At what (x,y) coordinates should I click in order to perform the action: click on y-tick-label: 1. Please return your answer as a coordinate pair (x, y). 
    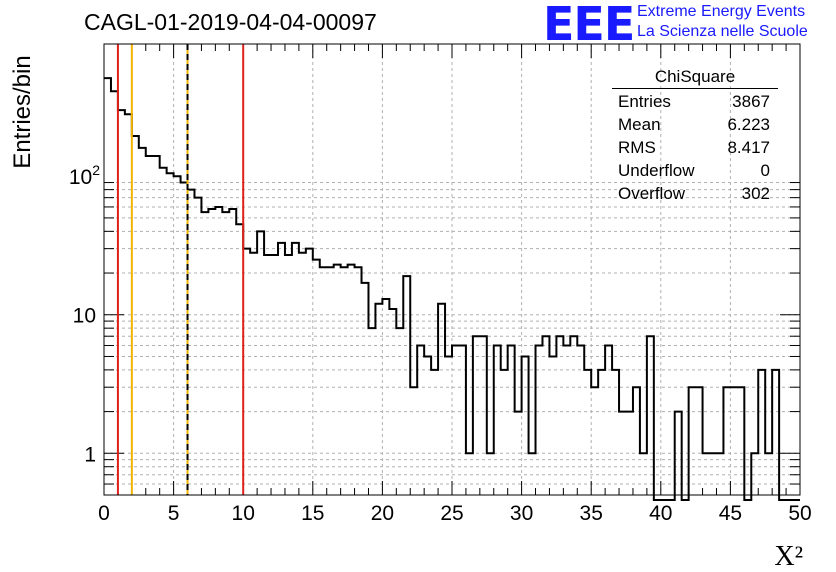
    Looking at the image, I should click on (90, 454).